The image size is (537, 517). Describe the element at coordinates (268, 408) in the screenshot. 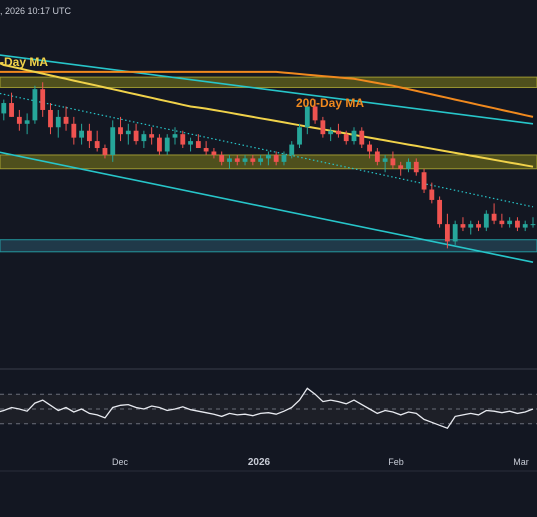

I see `rsi-pane` at that location.